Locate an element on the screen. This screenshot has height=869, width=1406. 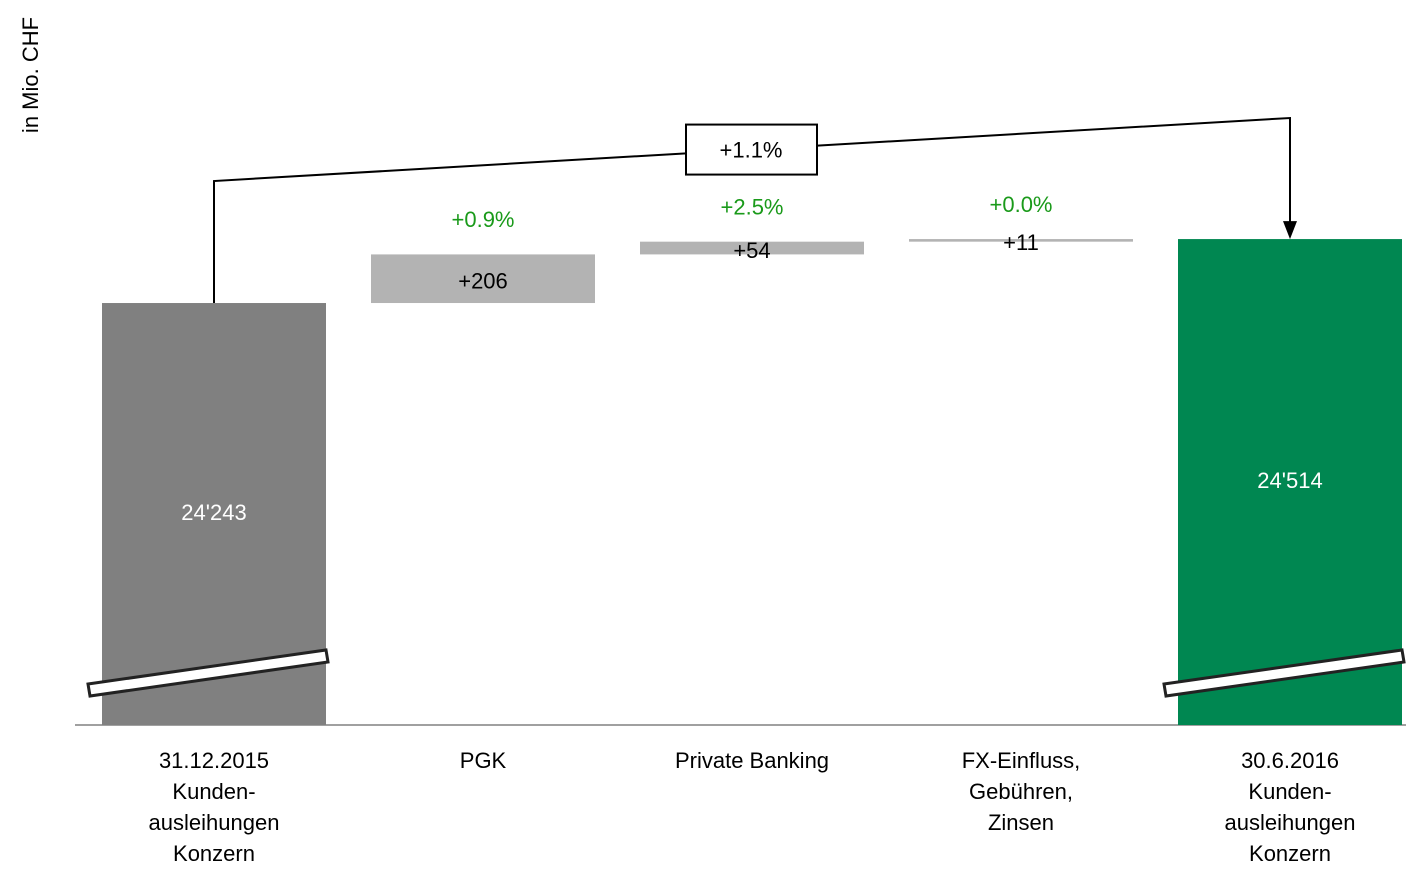
change-label: +0.0% is located at coordinates (1021, 204).